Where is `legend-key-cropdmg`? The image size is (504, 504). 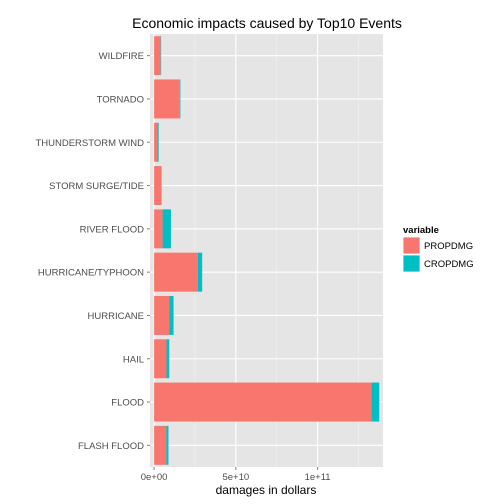
legend-key-cropdmg is located at coordinates (411, 263).